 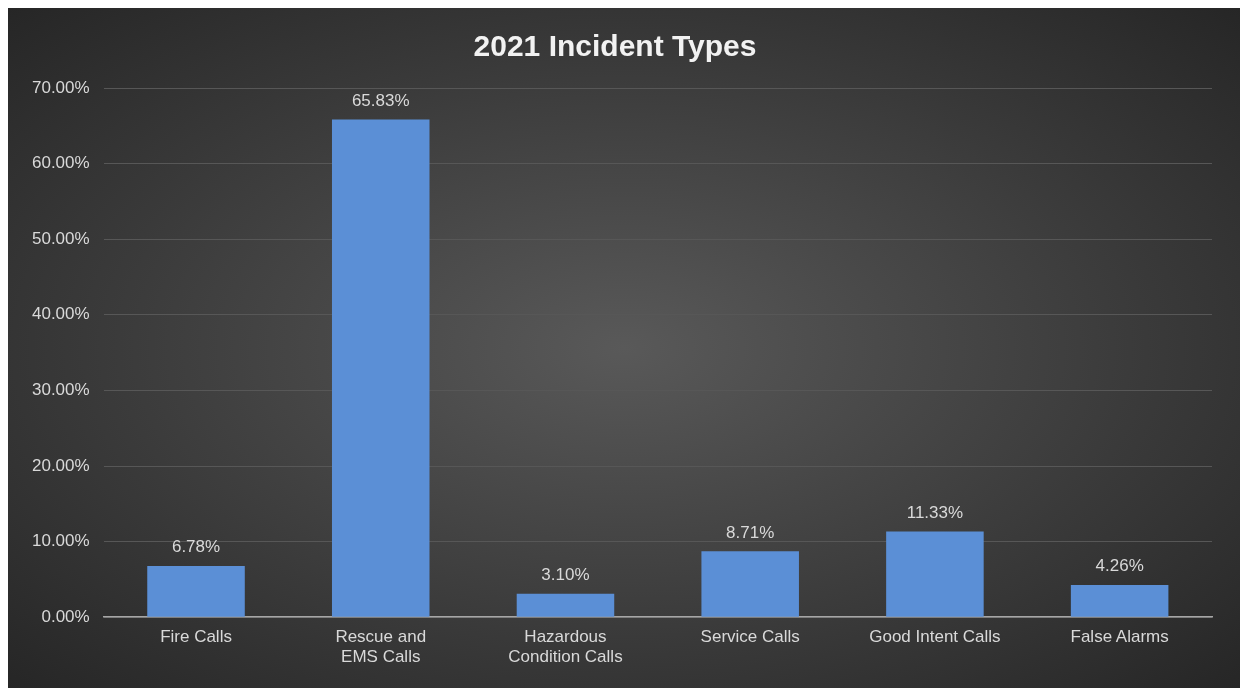 What do you see at coordinates (750, 532) in the screenshot?
I see `data-label: 8.71%` at bounding box center [750, 532].